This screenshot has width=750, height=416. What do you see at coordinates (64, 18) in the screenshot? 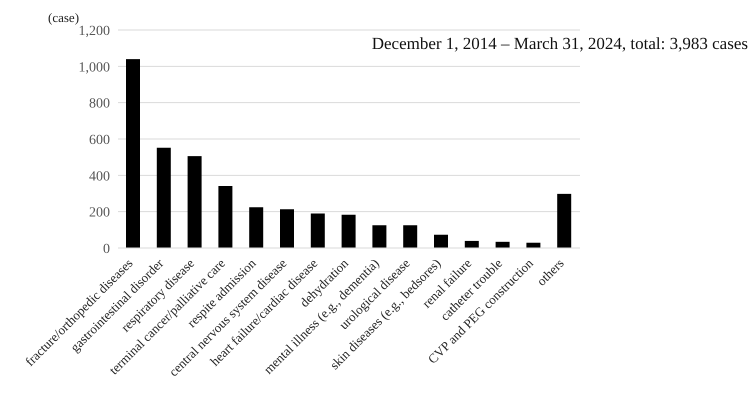
I see `y-axis-title: (case)` at bounding box center [64, 18].